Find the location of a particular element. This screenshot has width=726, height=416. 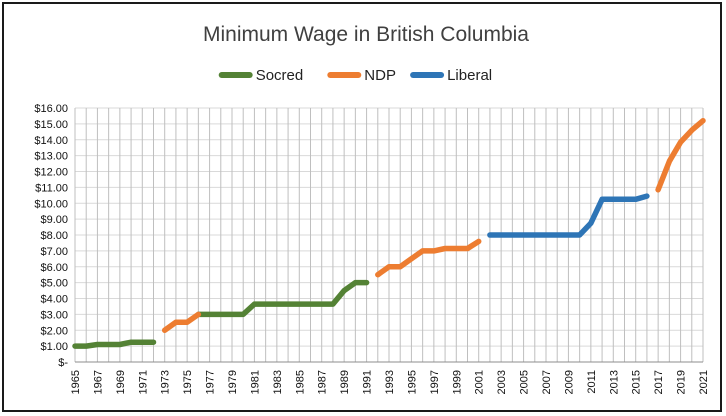

x-tick-label: 2005 is located at coordinates (525, 382).